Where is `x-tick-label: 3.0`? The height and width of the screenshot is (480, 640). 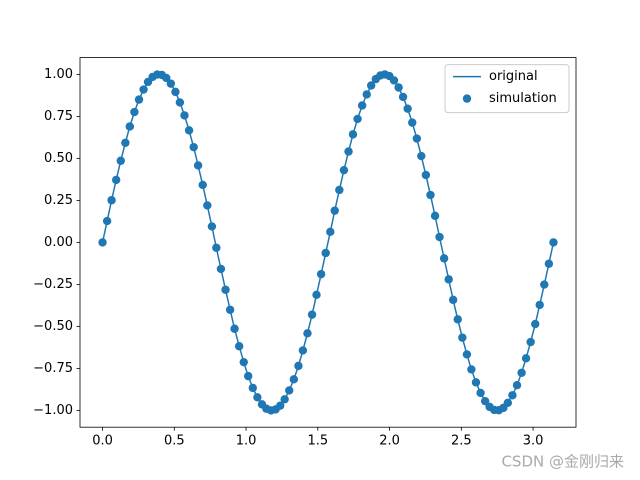
x-tick-label: 3.0 is located at coordinates (533, 441).